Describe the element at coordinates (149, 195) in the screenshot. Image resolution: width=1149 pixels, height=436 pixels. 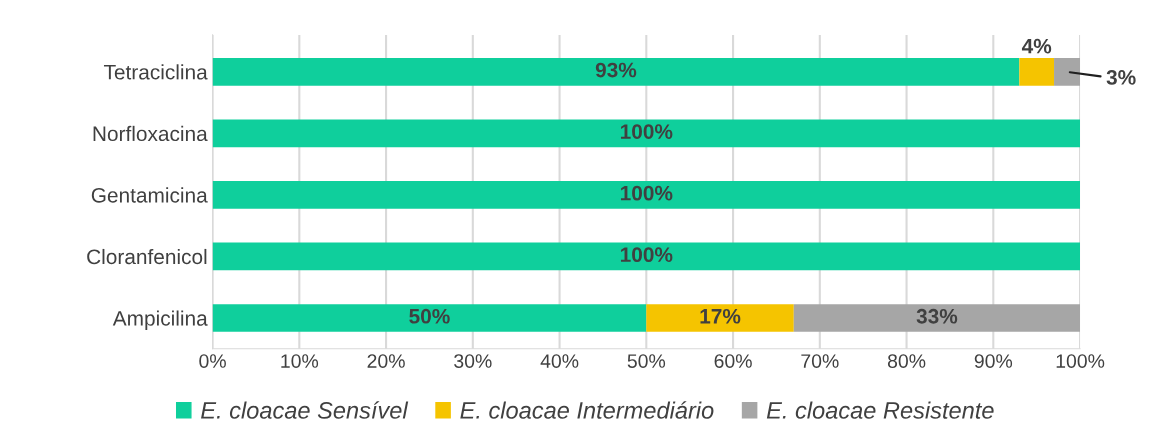
I see `y-tick-label: Gentamicina` at that location.